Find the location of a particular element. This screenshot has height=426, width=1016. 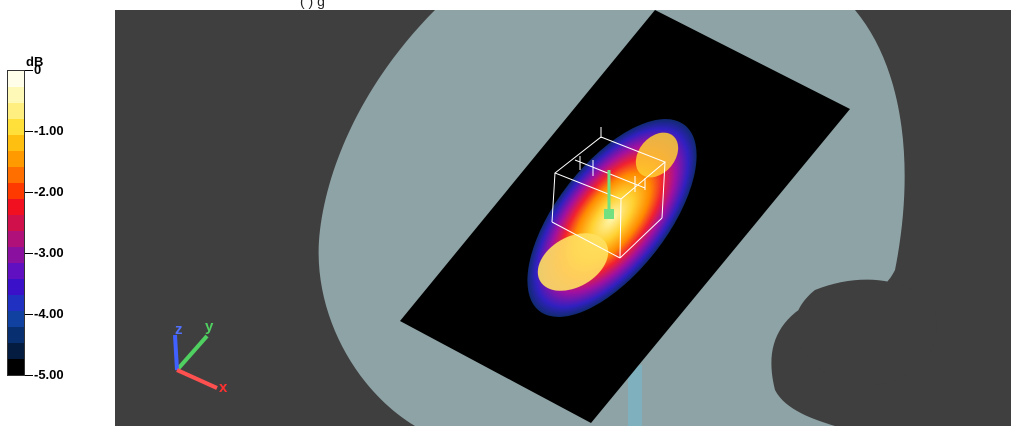

axis-label-x: x is located at coordinates (223, 387).